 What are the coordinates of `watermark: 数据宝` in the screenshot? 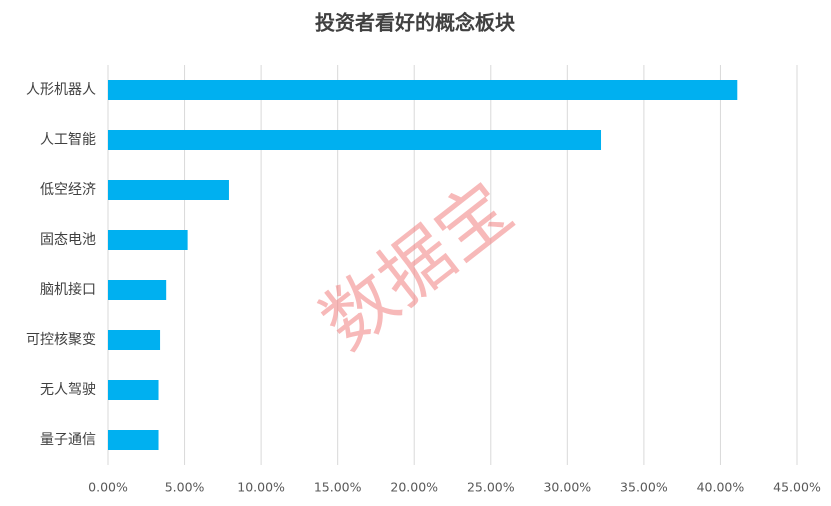 It's located at (417, 265).